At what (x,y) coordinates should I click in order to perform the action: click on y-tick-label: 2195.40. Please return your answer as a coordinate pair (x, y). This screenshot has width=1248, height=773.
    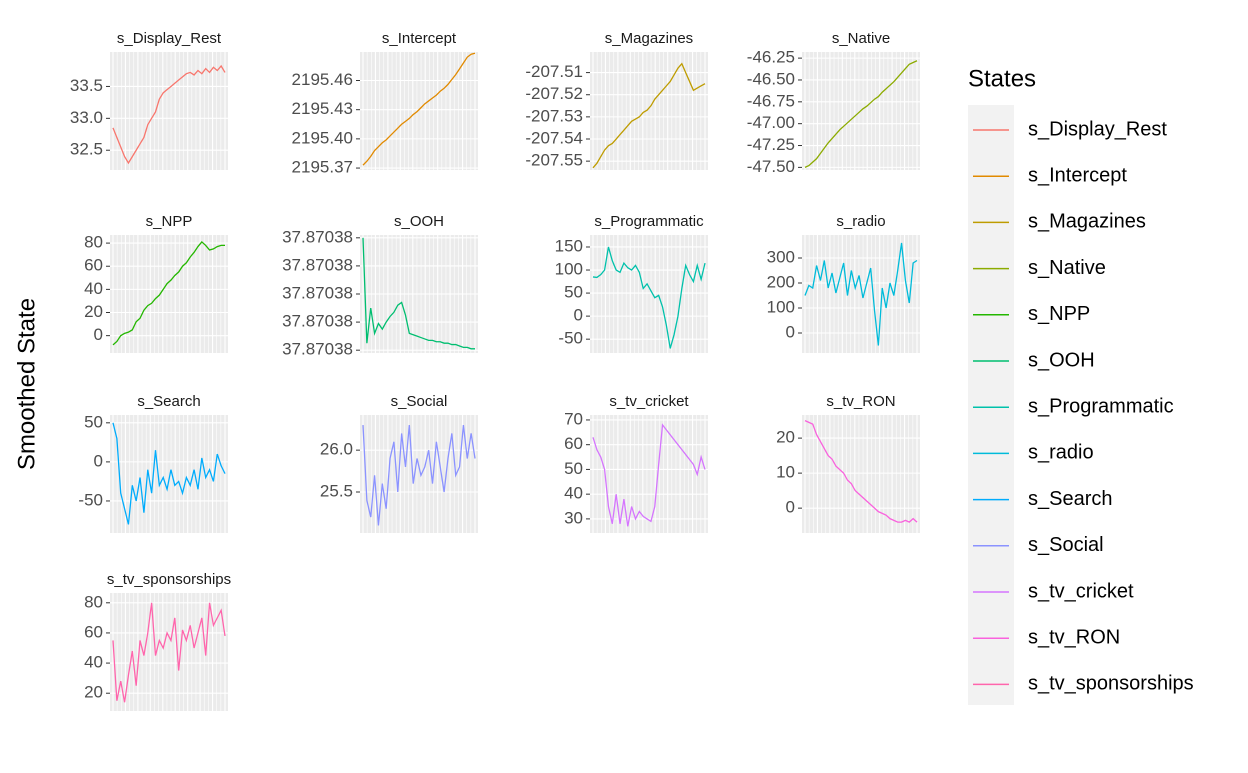
    Looking at the image, I should click on (322, 137).